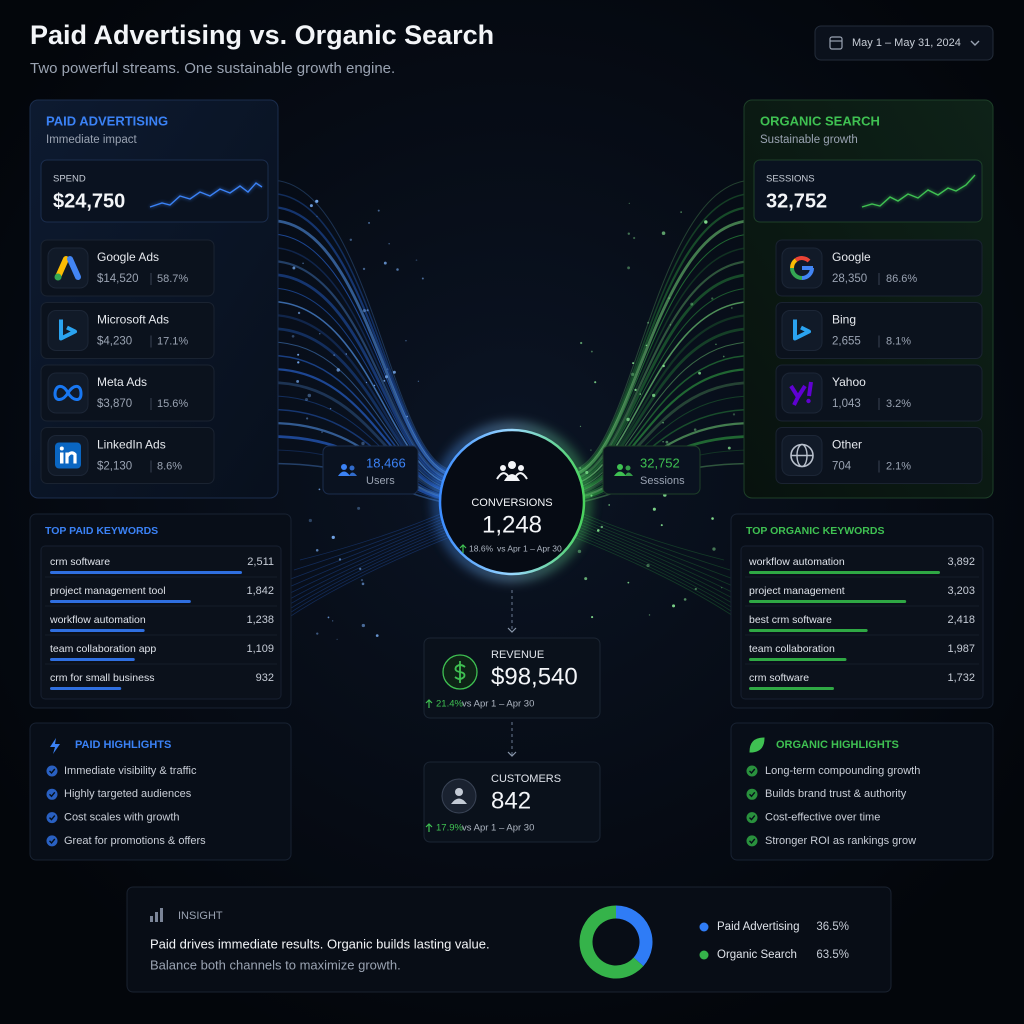 The image size is (1024, 1024). What do you see at coordinates (512, 630) in the screenshot?
I see `flow-arrow-head` at bounding box center [512, 630].